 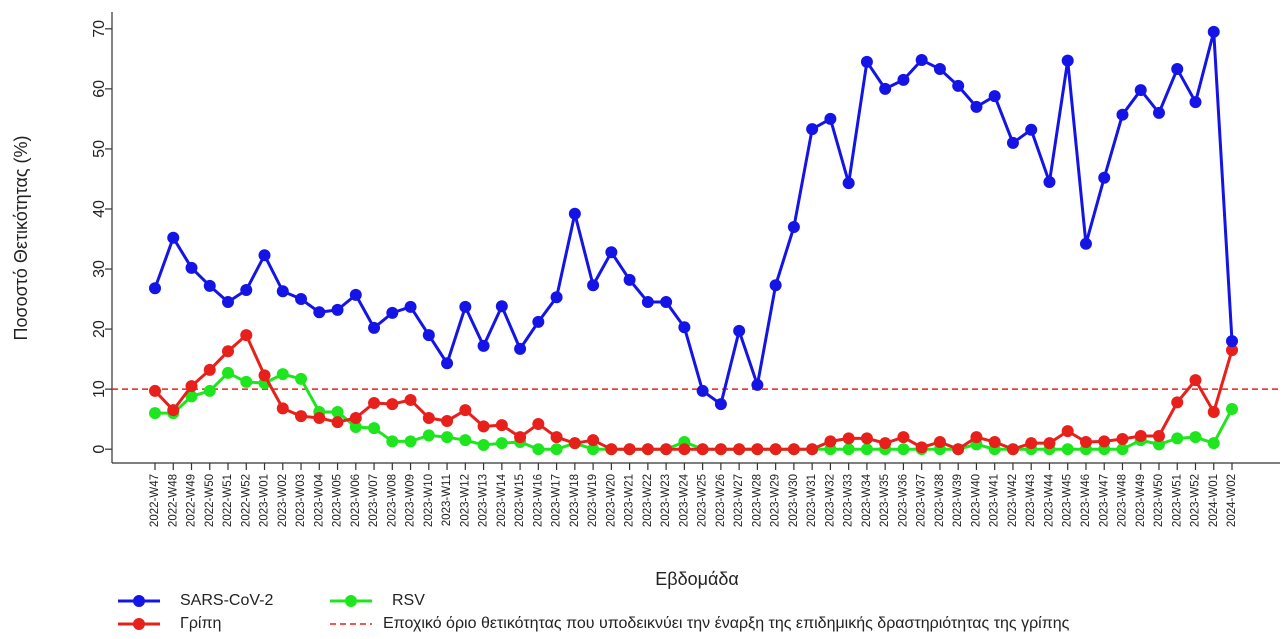 I want to click on x-tick-label: 2023-W13, so click(x=484, y=500).